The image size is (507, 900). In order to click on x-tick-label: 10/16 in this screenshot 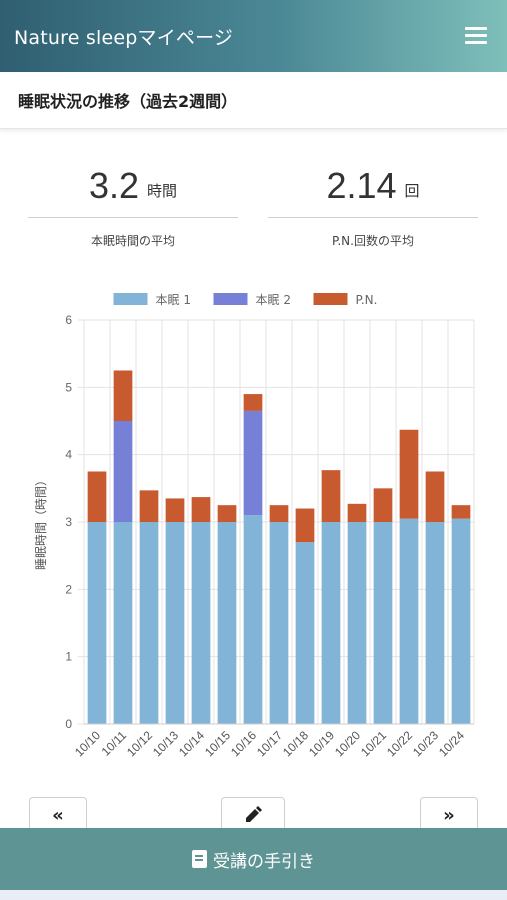, I will do `click(243, 743)`.